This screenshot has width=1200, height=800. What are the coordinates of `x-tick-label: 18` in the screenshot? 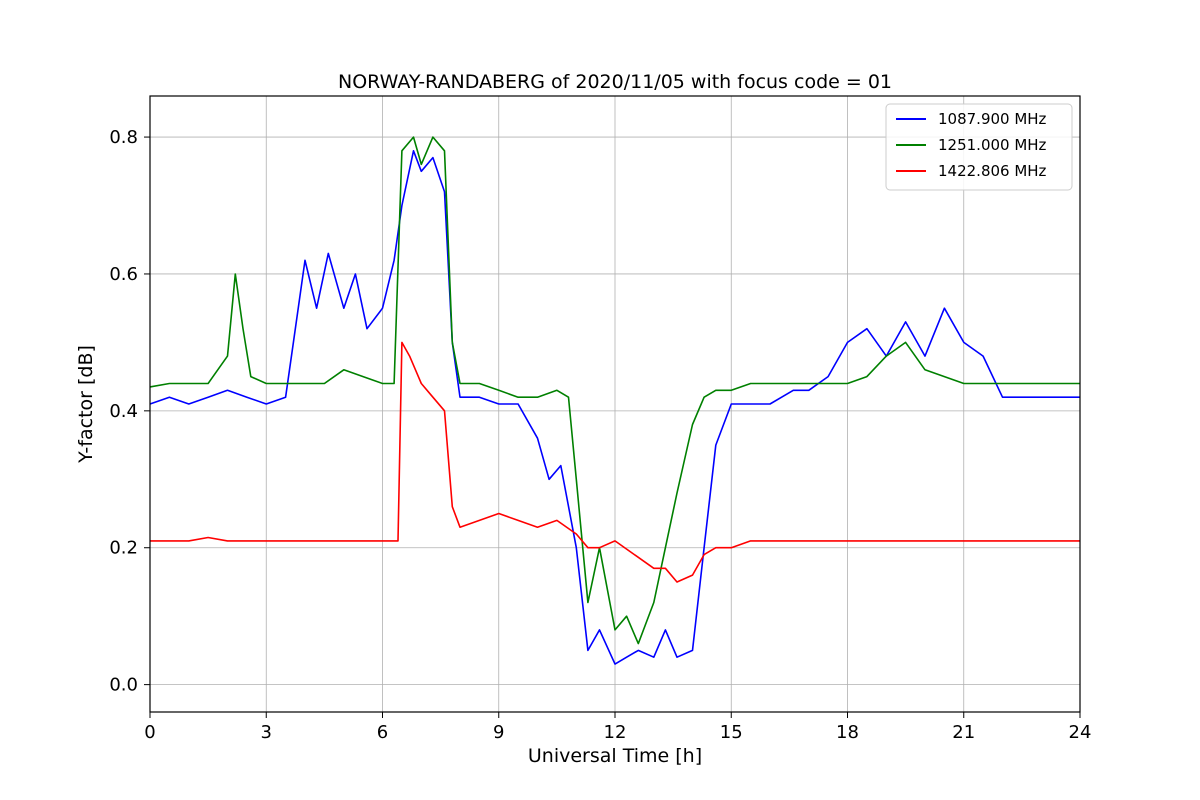 It's located at (847, 732).